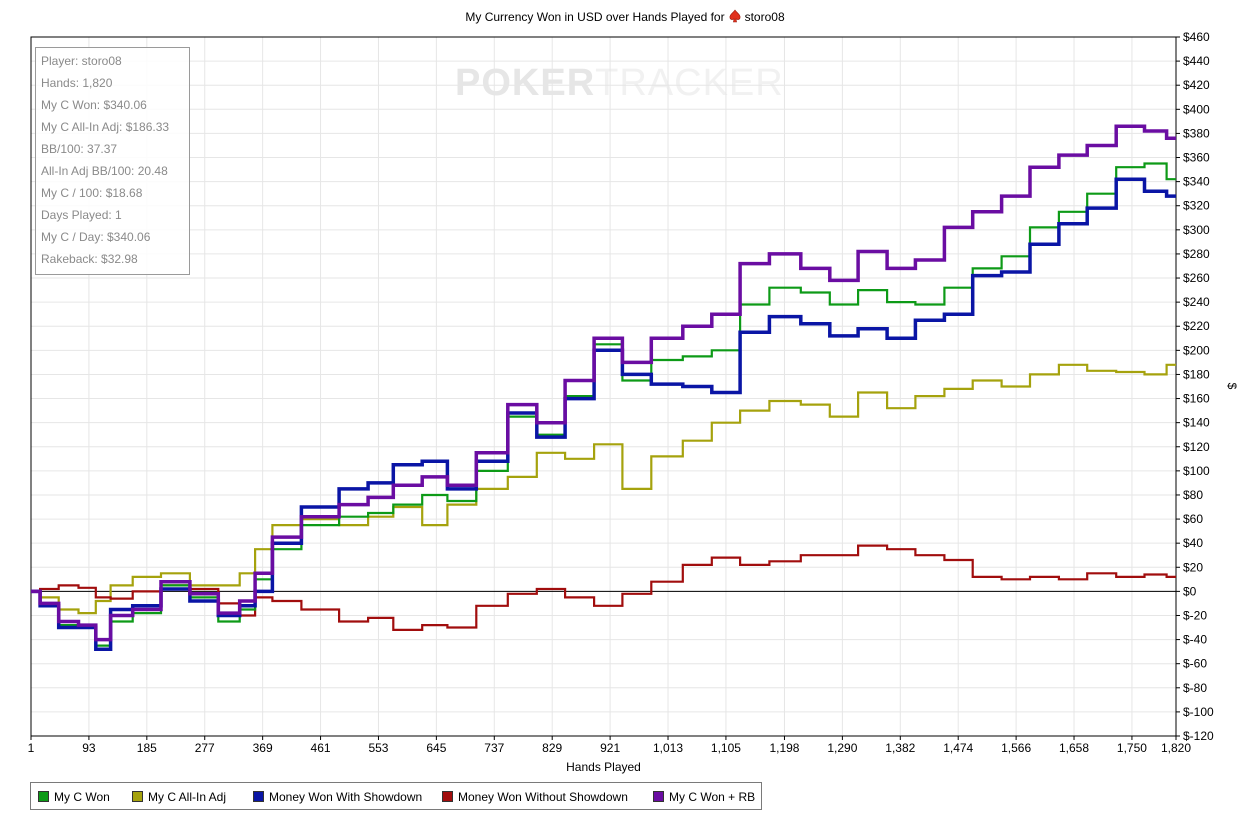  I want to click on y-tick-label: $-120, so click(1198, 736).